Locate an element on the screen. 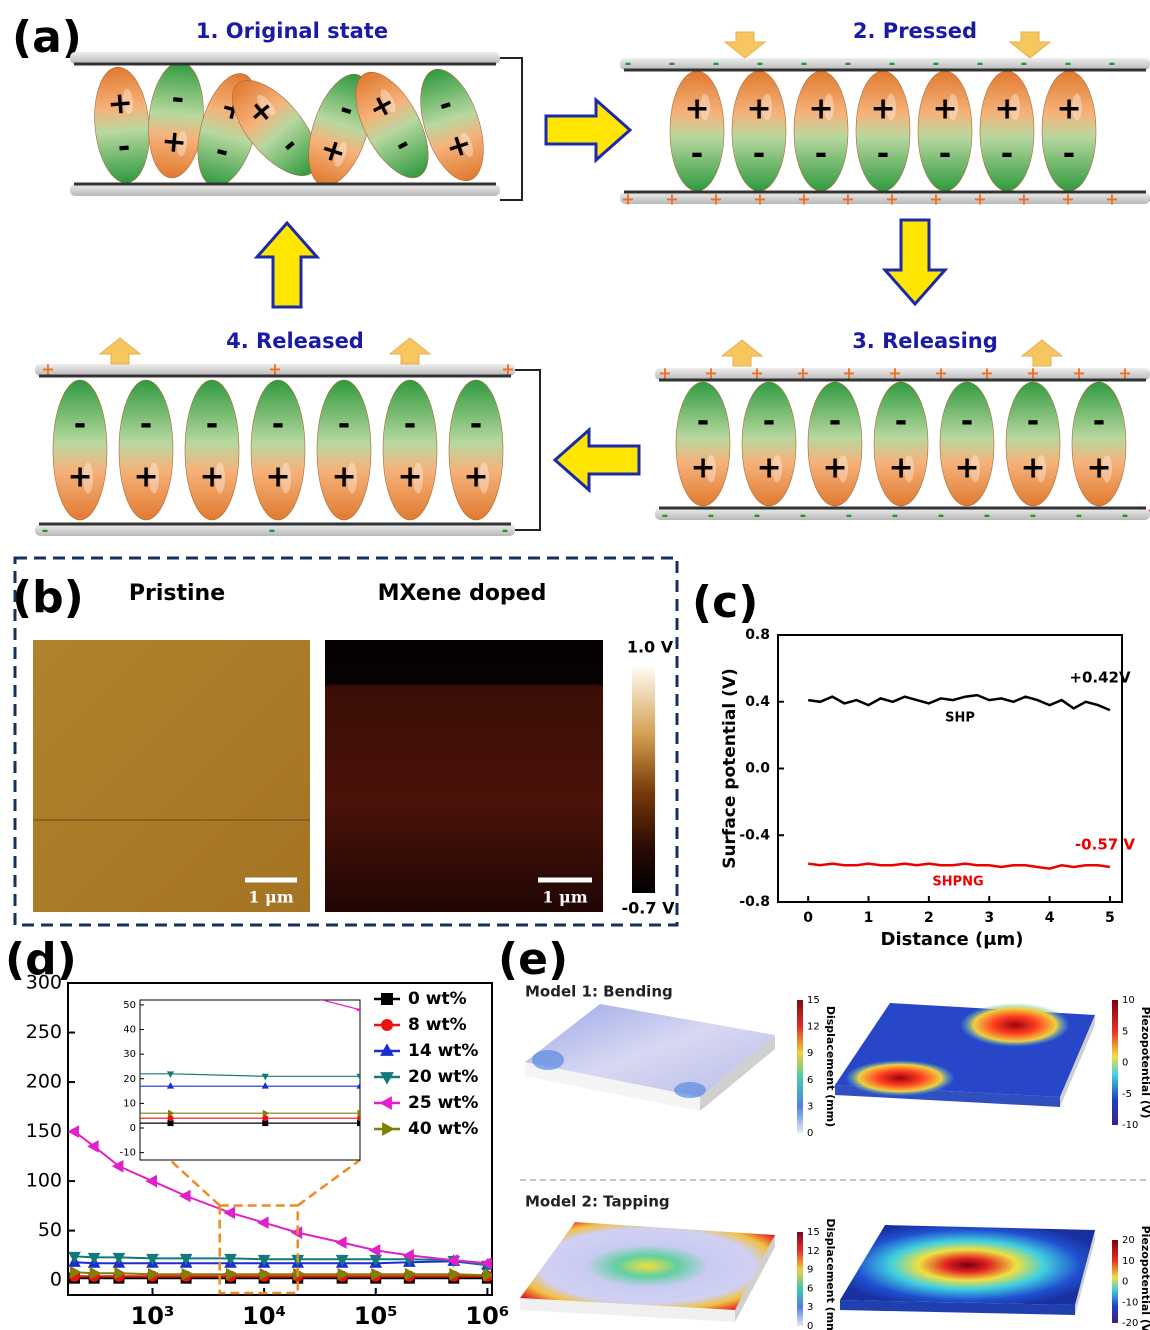  legend-label: 25 wt% is located at coordinates (443, 1103).